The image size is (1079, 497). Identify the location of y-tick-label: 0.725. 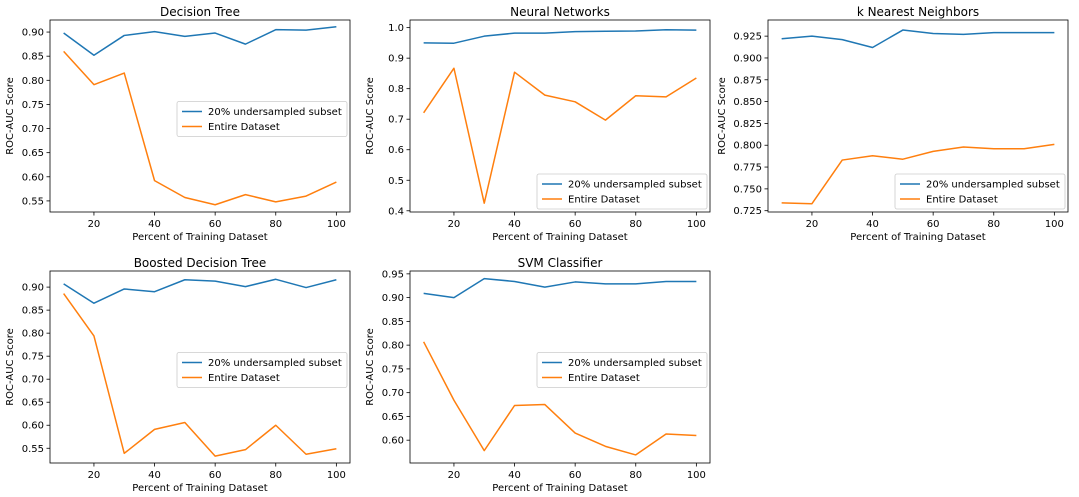
(747, 211).